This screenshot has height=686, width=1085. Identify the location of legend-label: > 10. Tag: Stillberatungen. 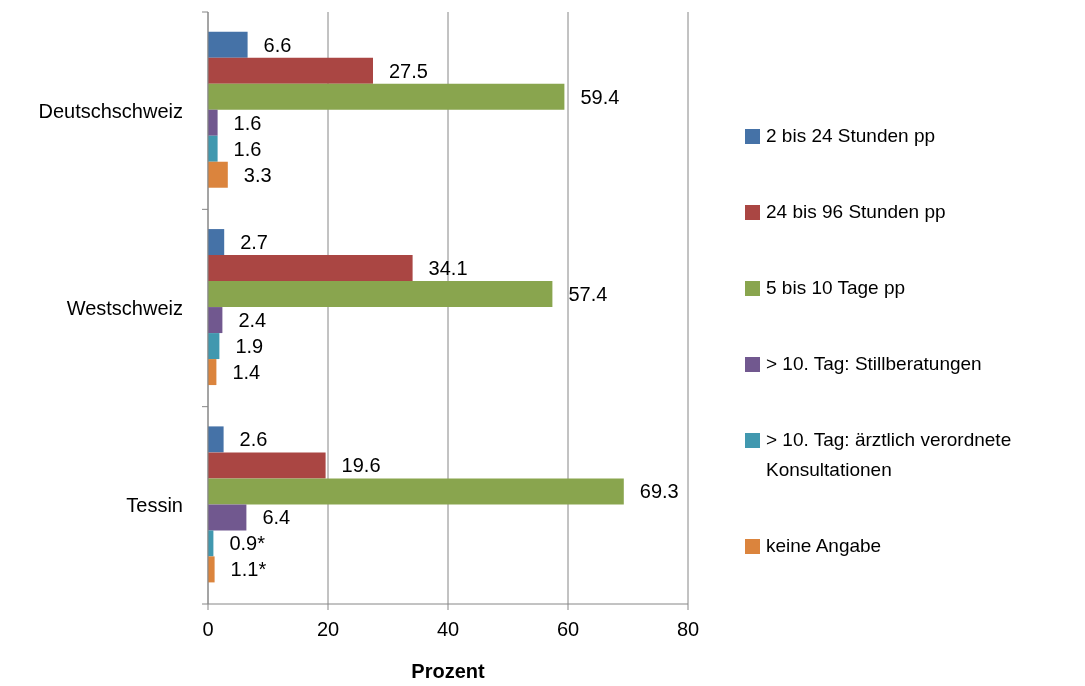
(874, 364).